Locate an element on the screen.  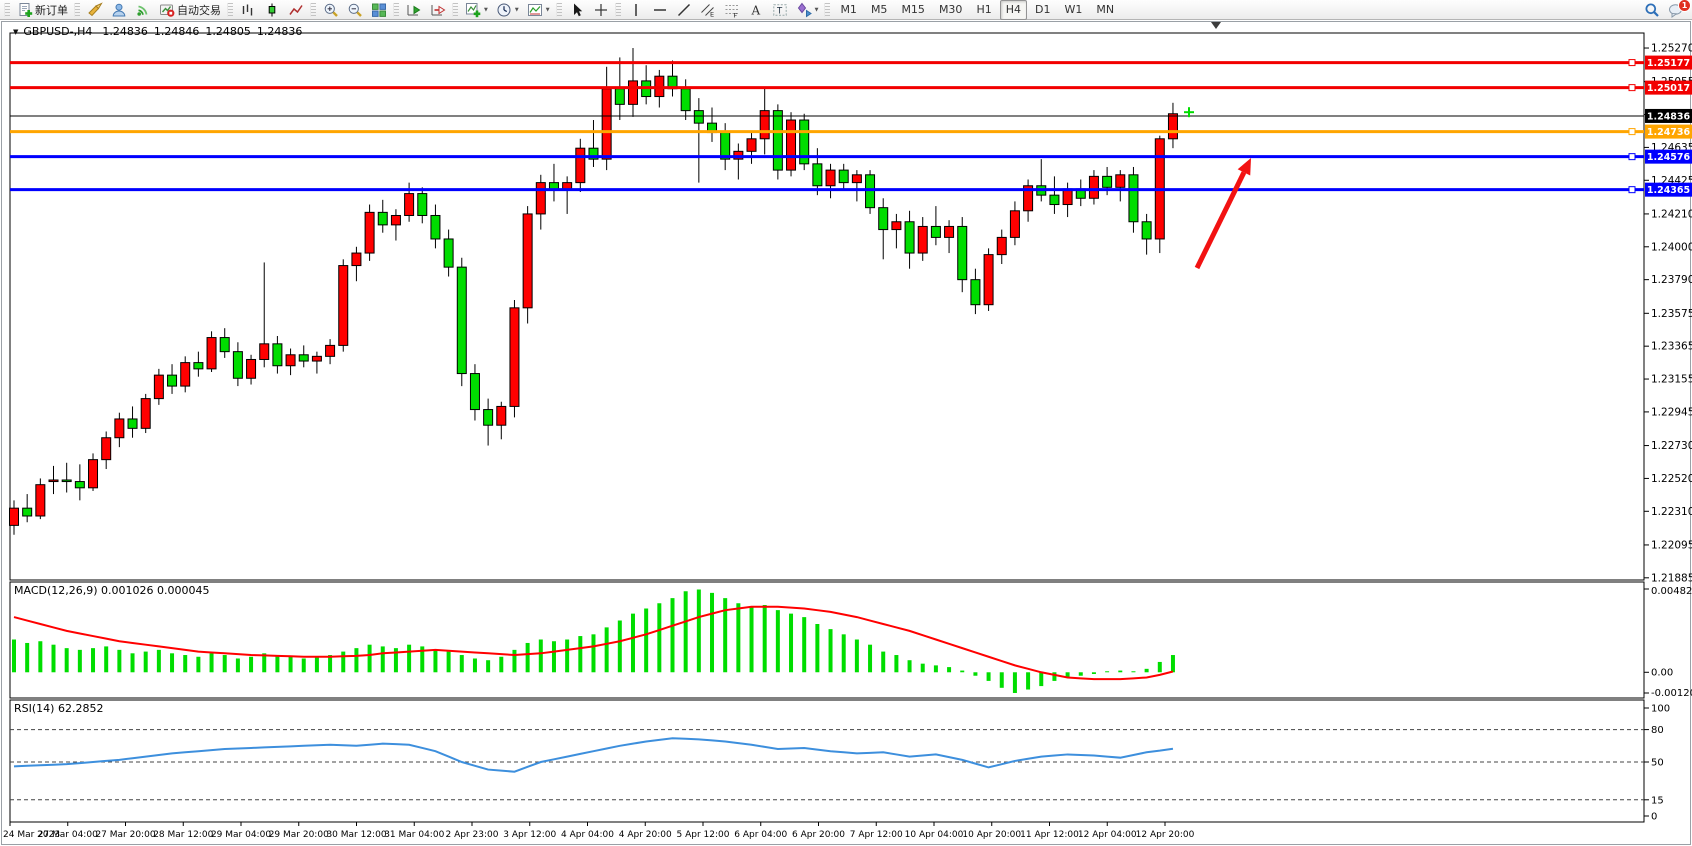
zoom-in-button is located at coordinates (331, 10).